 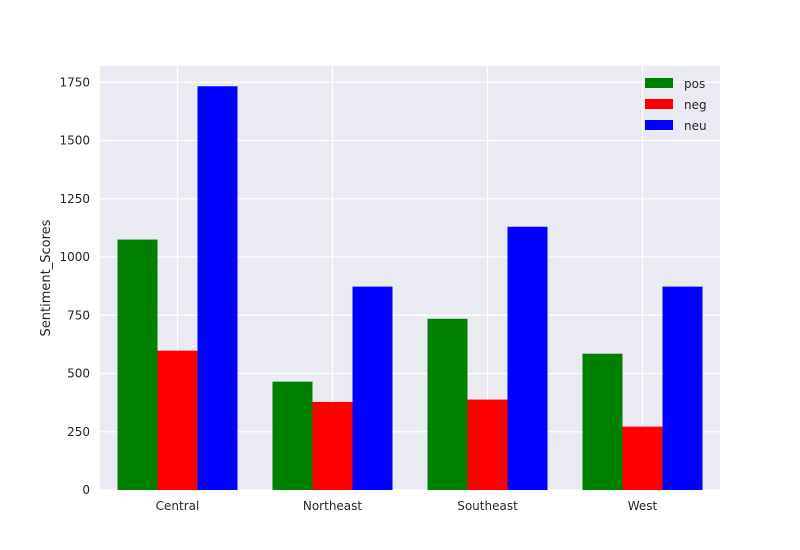 I want to click on bar-neu-northeast, so click(x=372, y=388).